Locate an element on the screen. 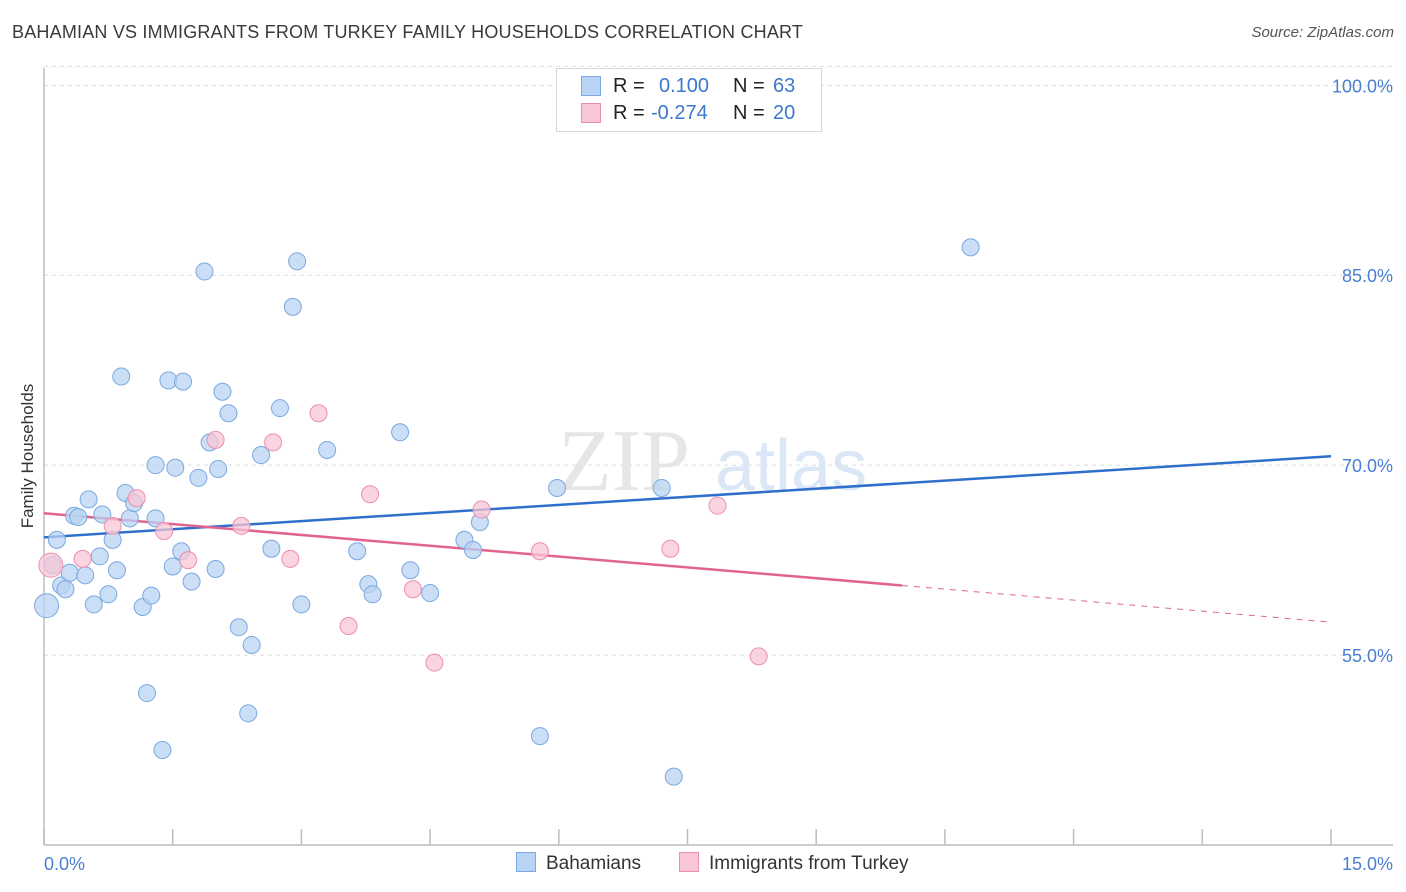 This screenshot has height=892, width=1406. x-tick-label: 15.0% is located at coordinates (1367, 864).